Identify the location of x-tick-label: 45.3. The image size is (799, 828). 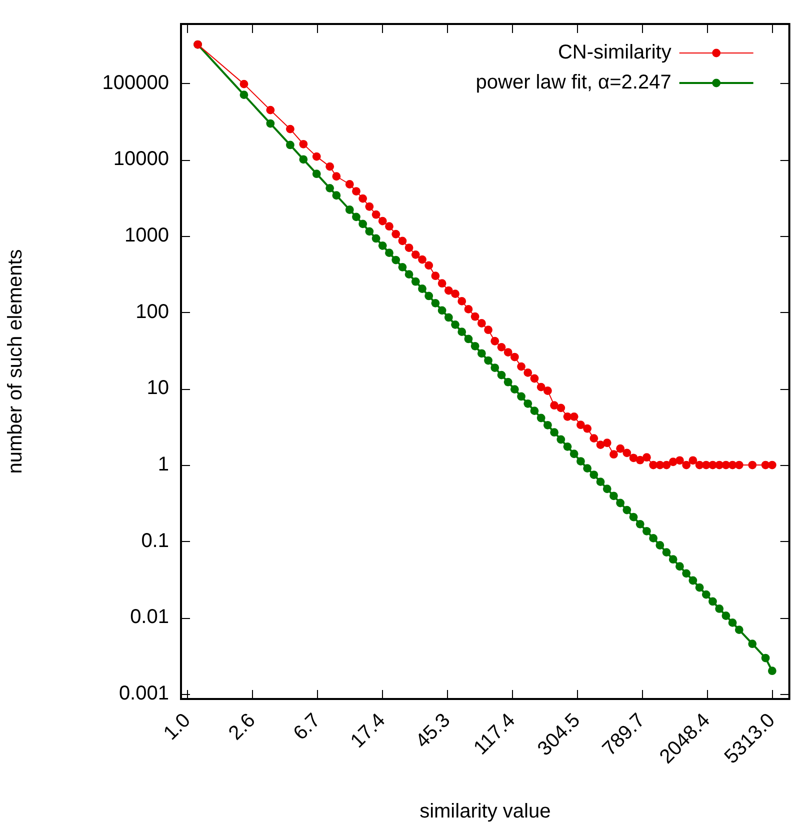
(433, 730).